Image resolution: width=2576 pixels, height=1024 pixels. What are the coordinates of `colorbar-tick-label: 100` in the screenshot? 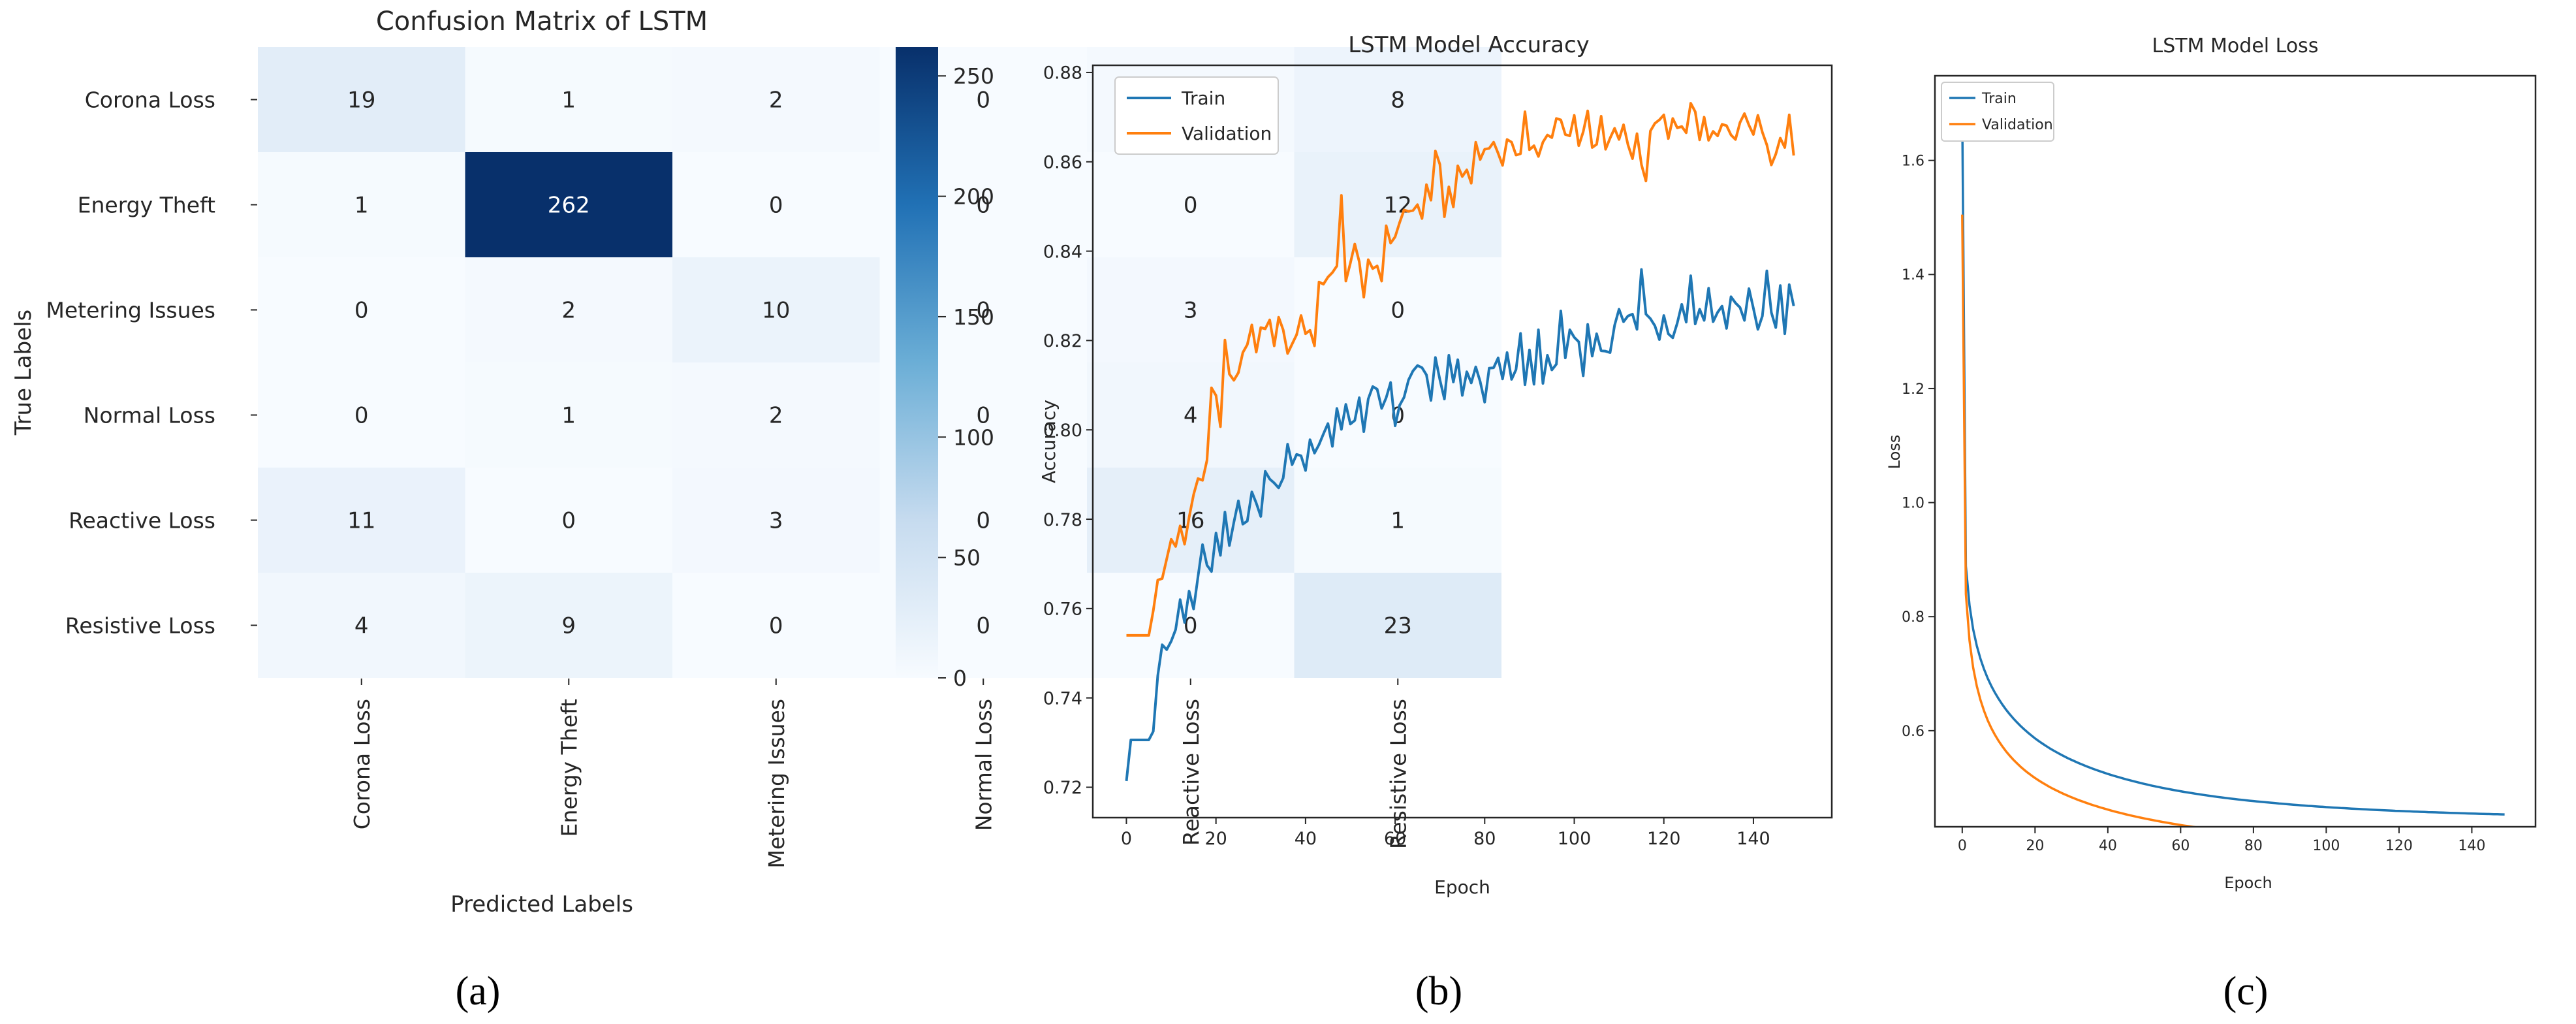 It's located at (973, 437).